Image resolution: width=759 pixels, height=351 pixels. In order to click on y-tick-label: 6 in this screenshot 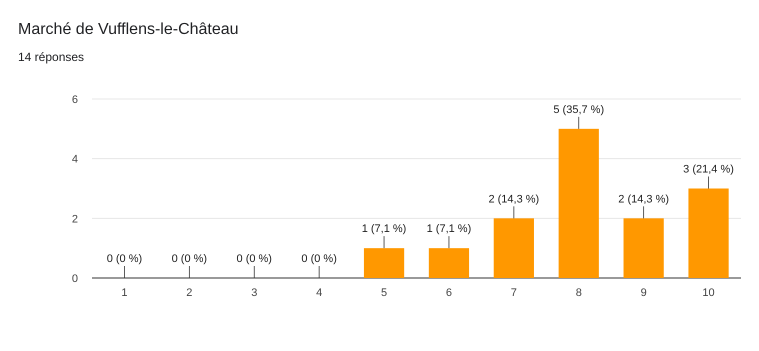, I will do `click(75, 100)`.